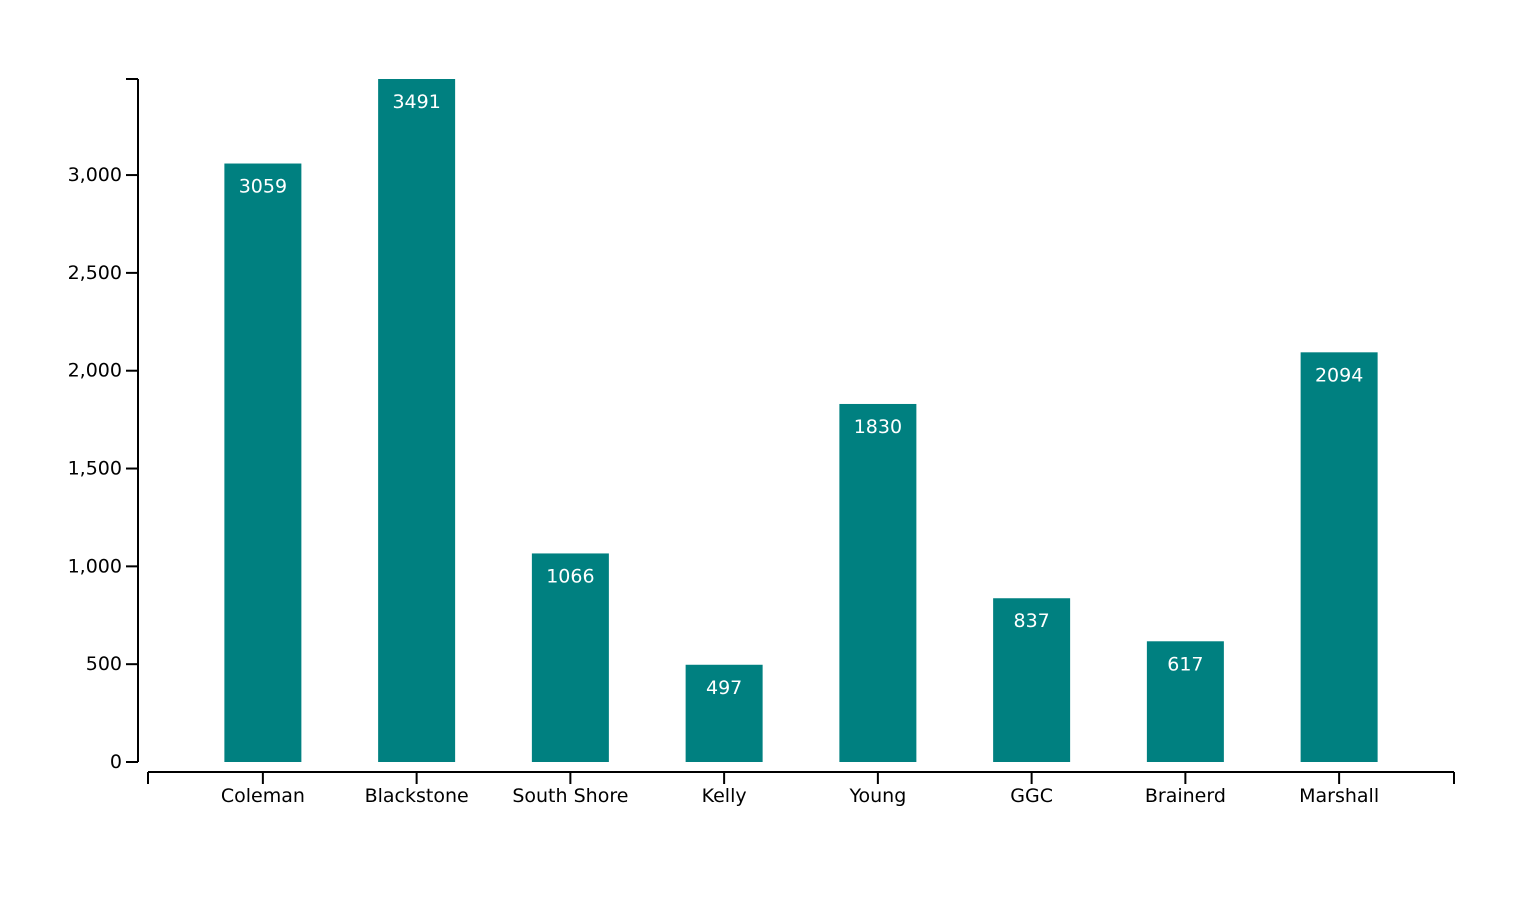  I want to click on y-axis: 0 500 1,000 1,500 2,000 2,500 3,000, so click(103, 425).